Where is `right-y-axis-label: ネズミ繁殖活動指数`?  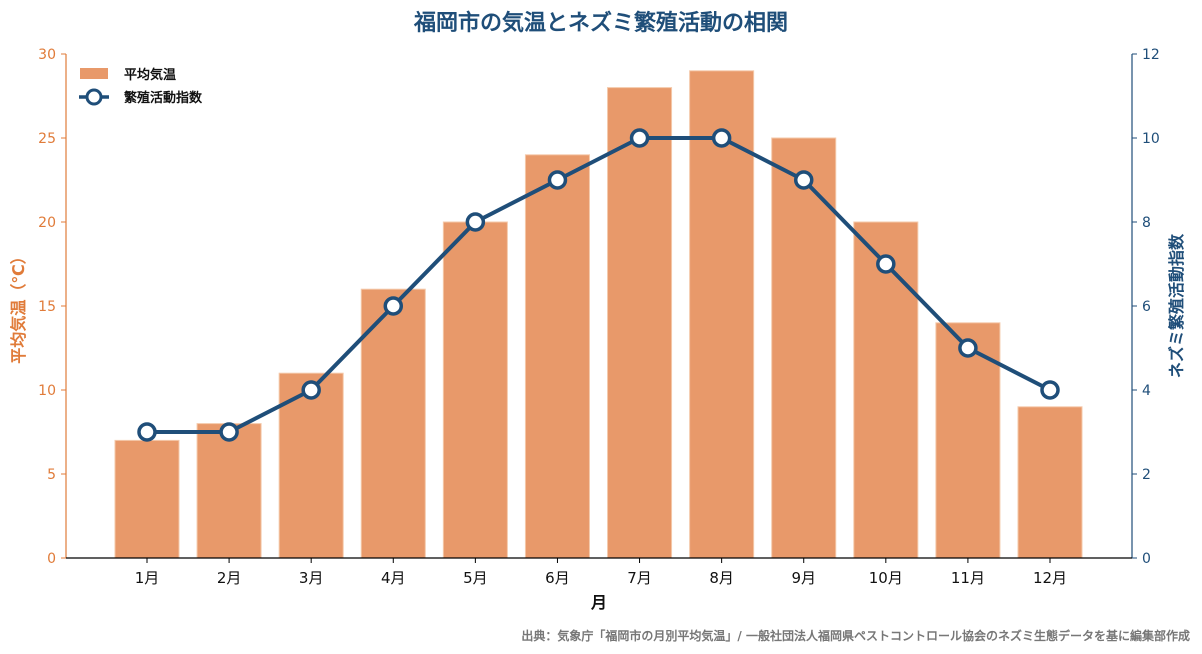
right-y-axis-label: ネズミ繁殖活動指数 is located at coordinates (1176, 305).